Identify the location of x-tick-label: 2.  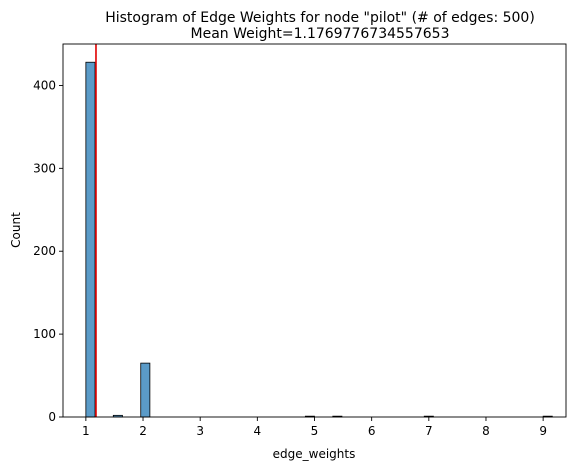
(143, 431).